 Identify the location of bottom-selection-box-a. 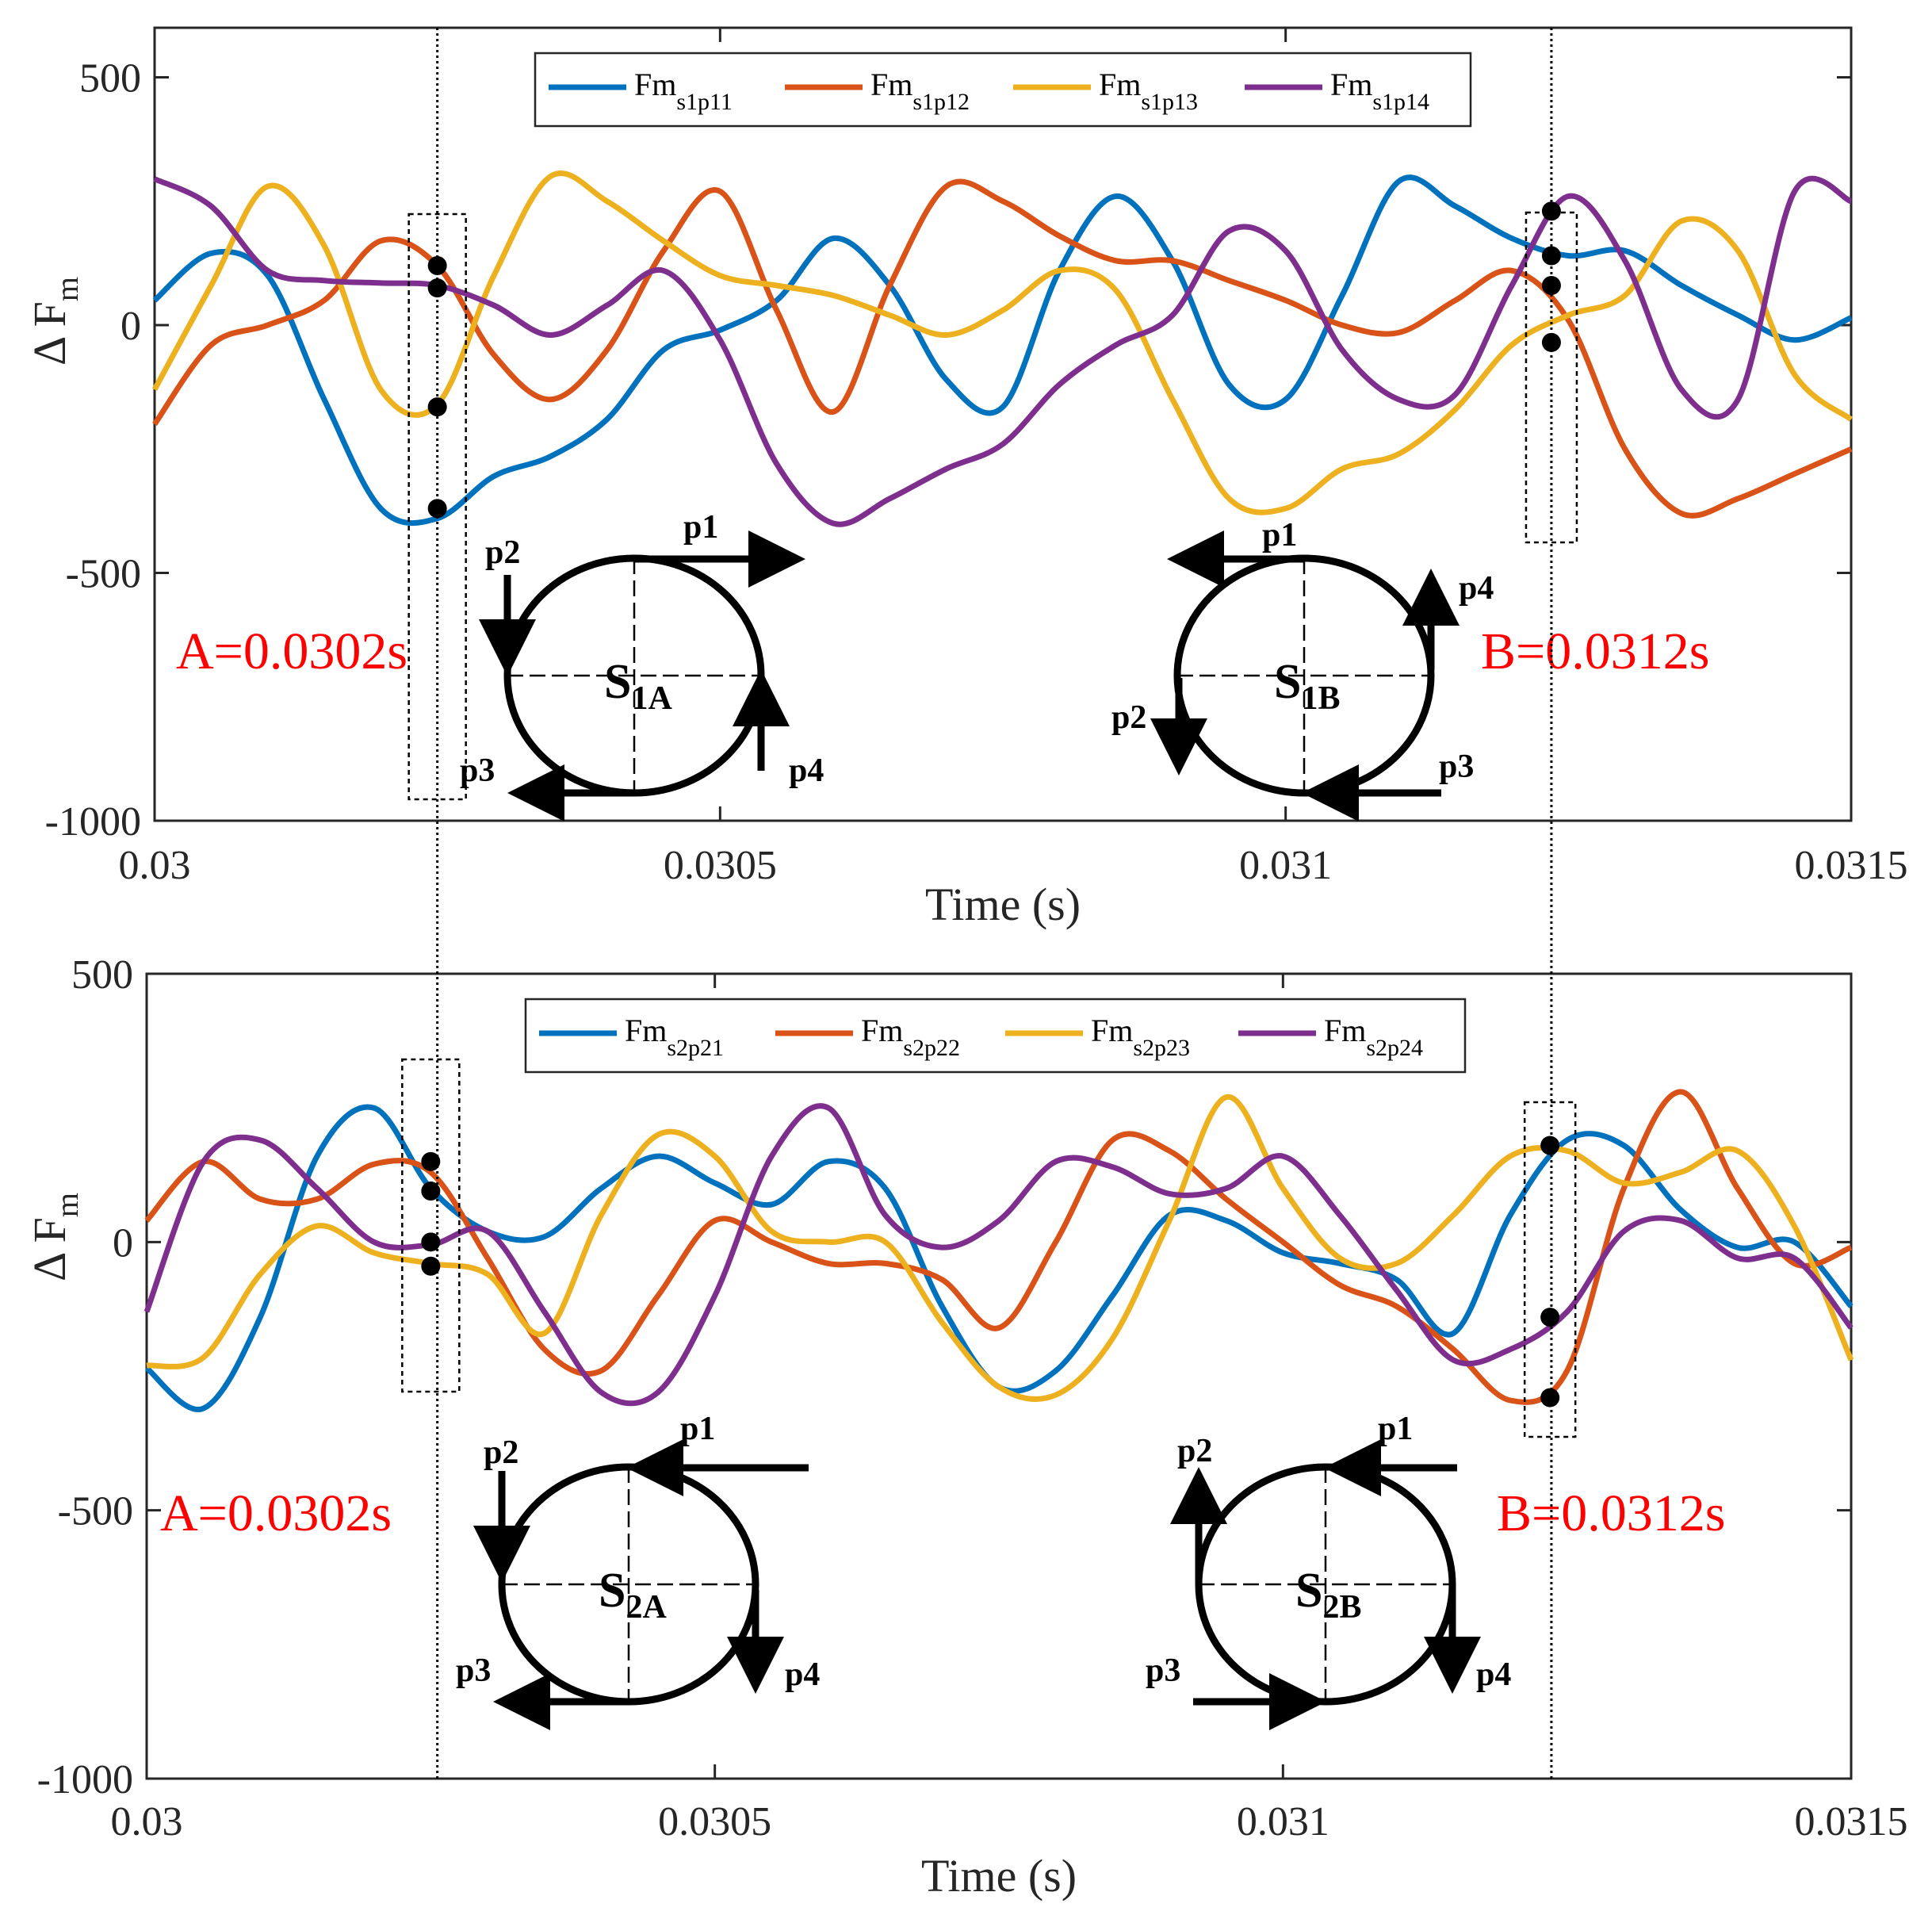
(431, 1225).